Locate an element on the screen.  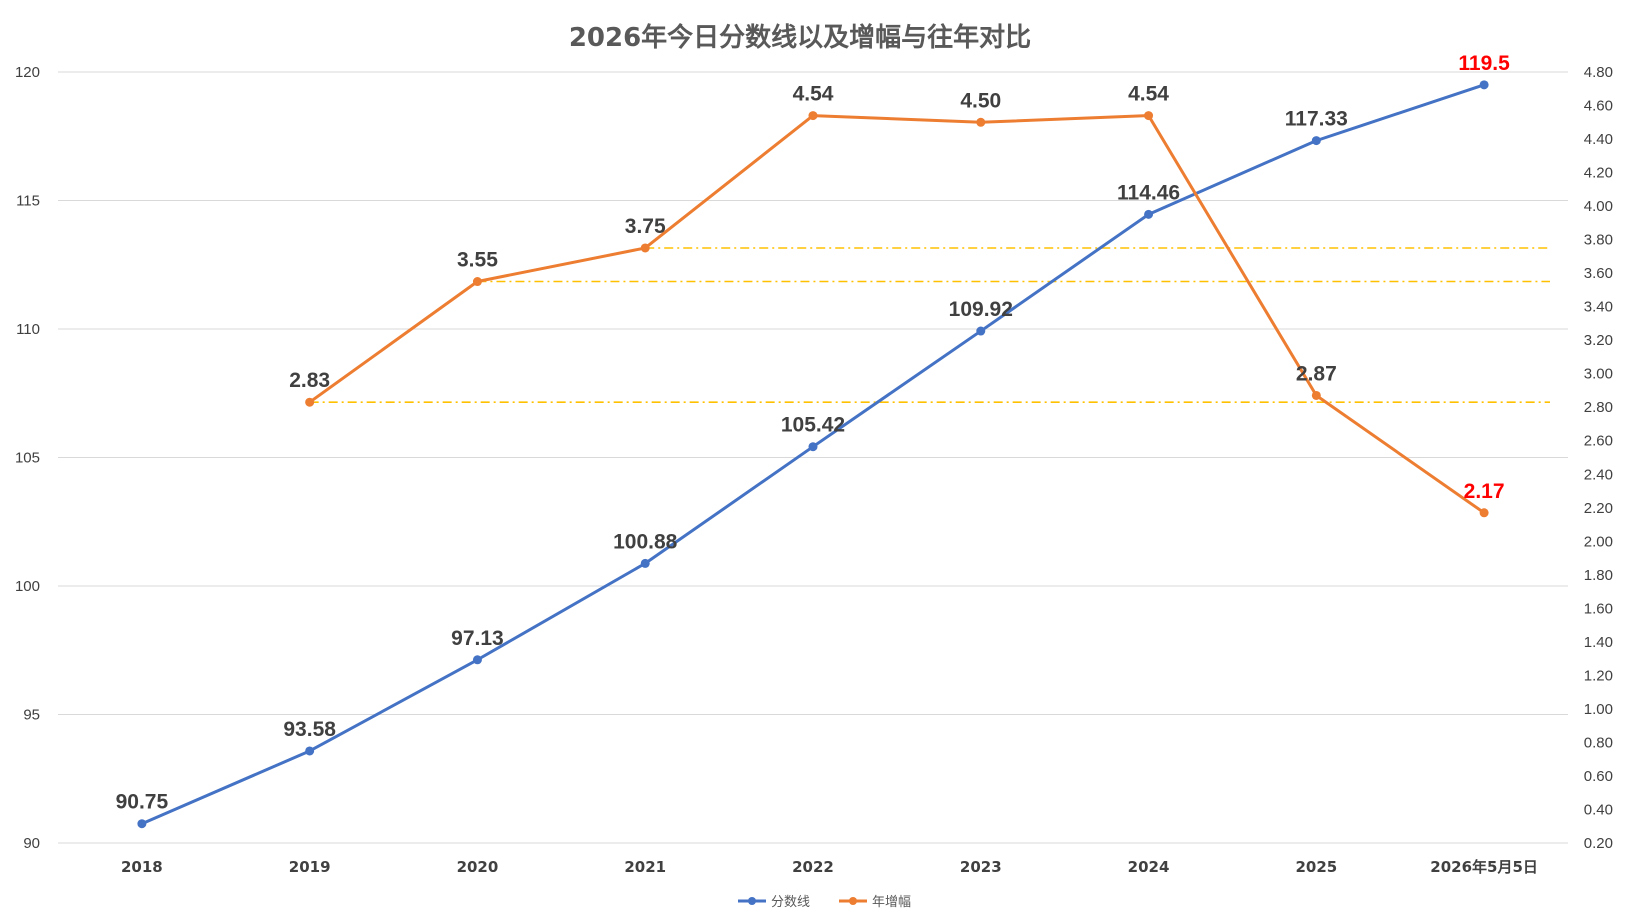
right-axis-tick-label: 4.20 is located at coordinates (1598, 173).